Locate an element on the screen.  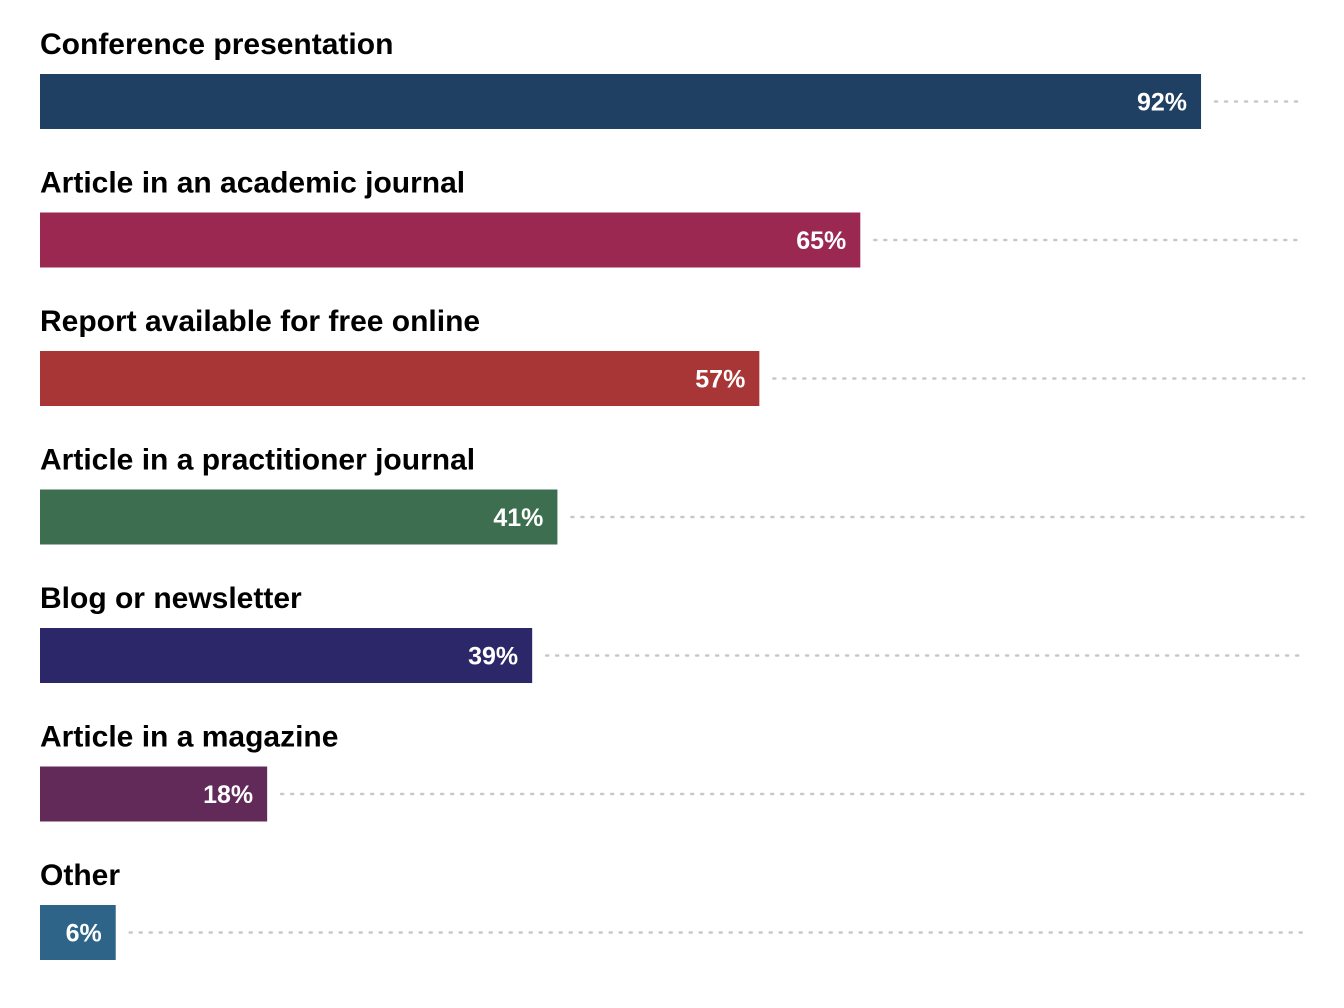
category-label: Article in a magazine is located at coordinates (189, 737).